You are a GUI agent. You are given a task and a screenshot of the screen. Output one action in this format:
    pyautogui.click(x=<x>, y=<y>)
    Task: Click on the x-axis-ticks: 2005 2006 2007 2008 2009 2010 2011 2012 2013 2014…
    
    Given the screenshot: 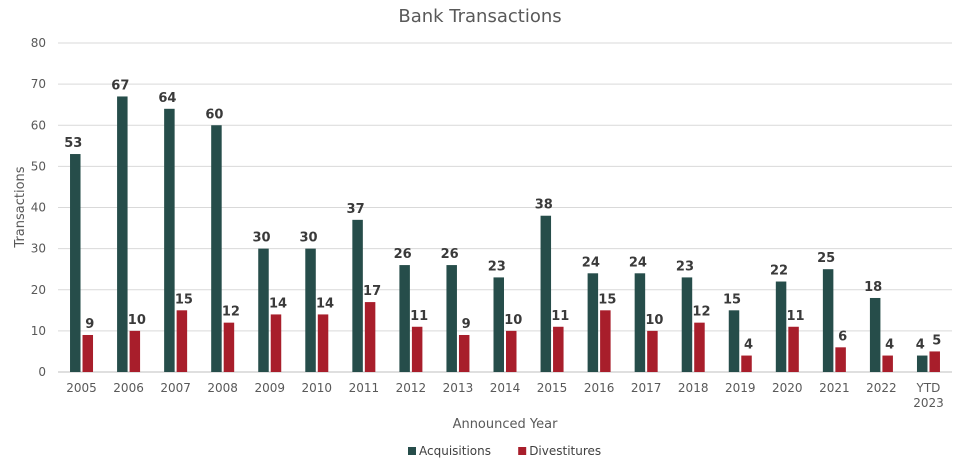 What is the action you would take?
    pyautogui.click(x=504, y=395)
    